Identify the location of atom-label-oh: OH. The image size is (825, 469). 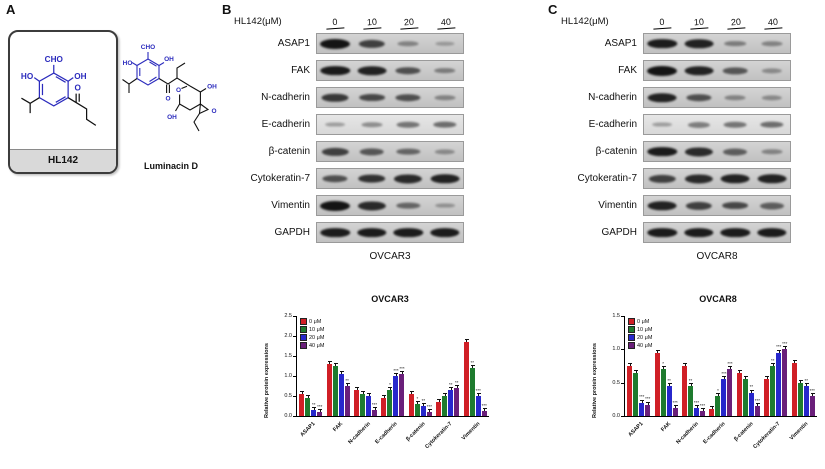
(169, 59).